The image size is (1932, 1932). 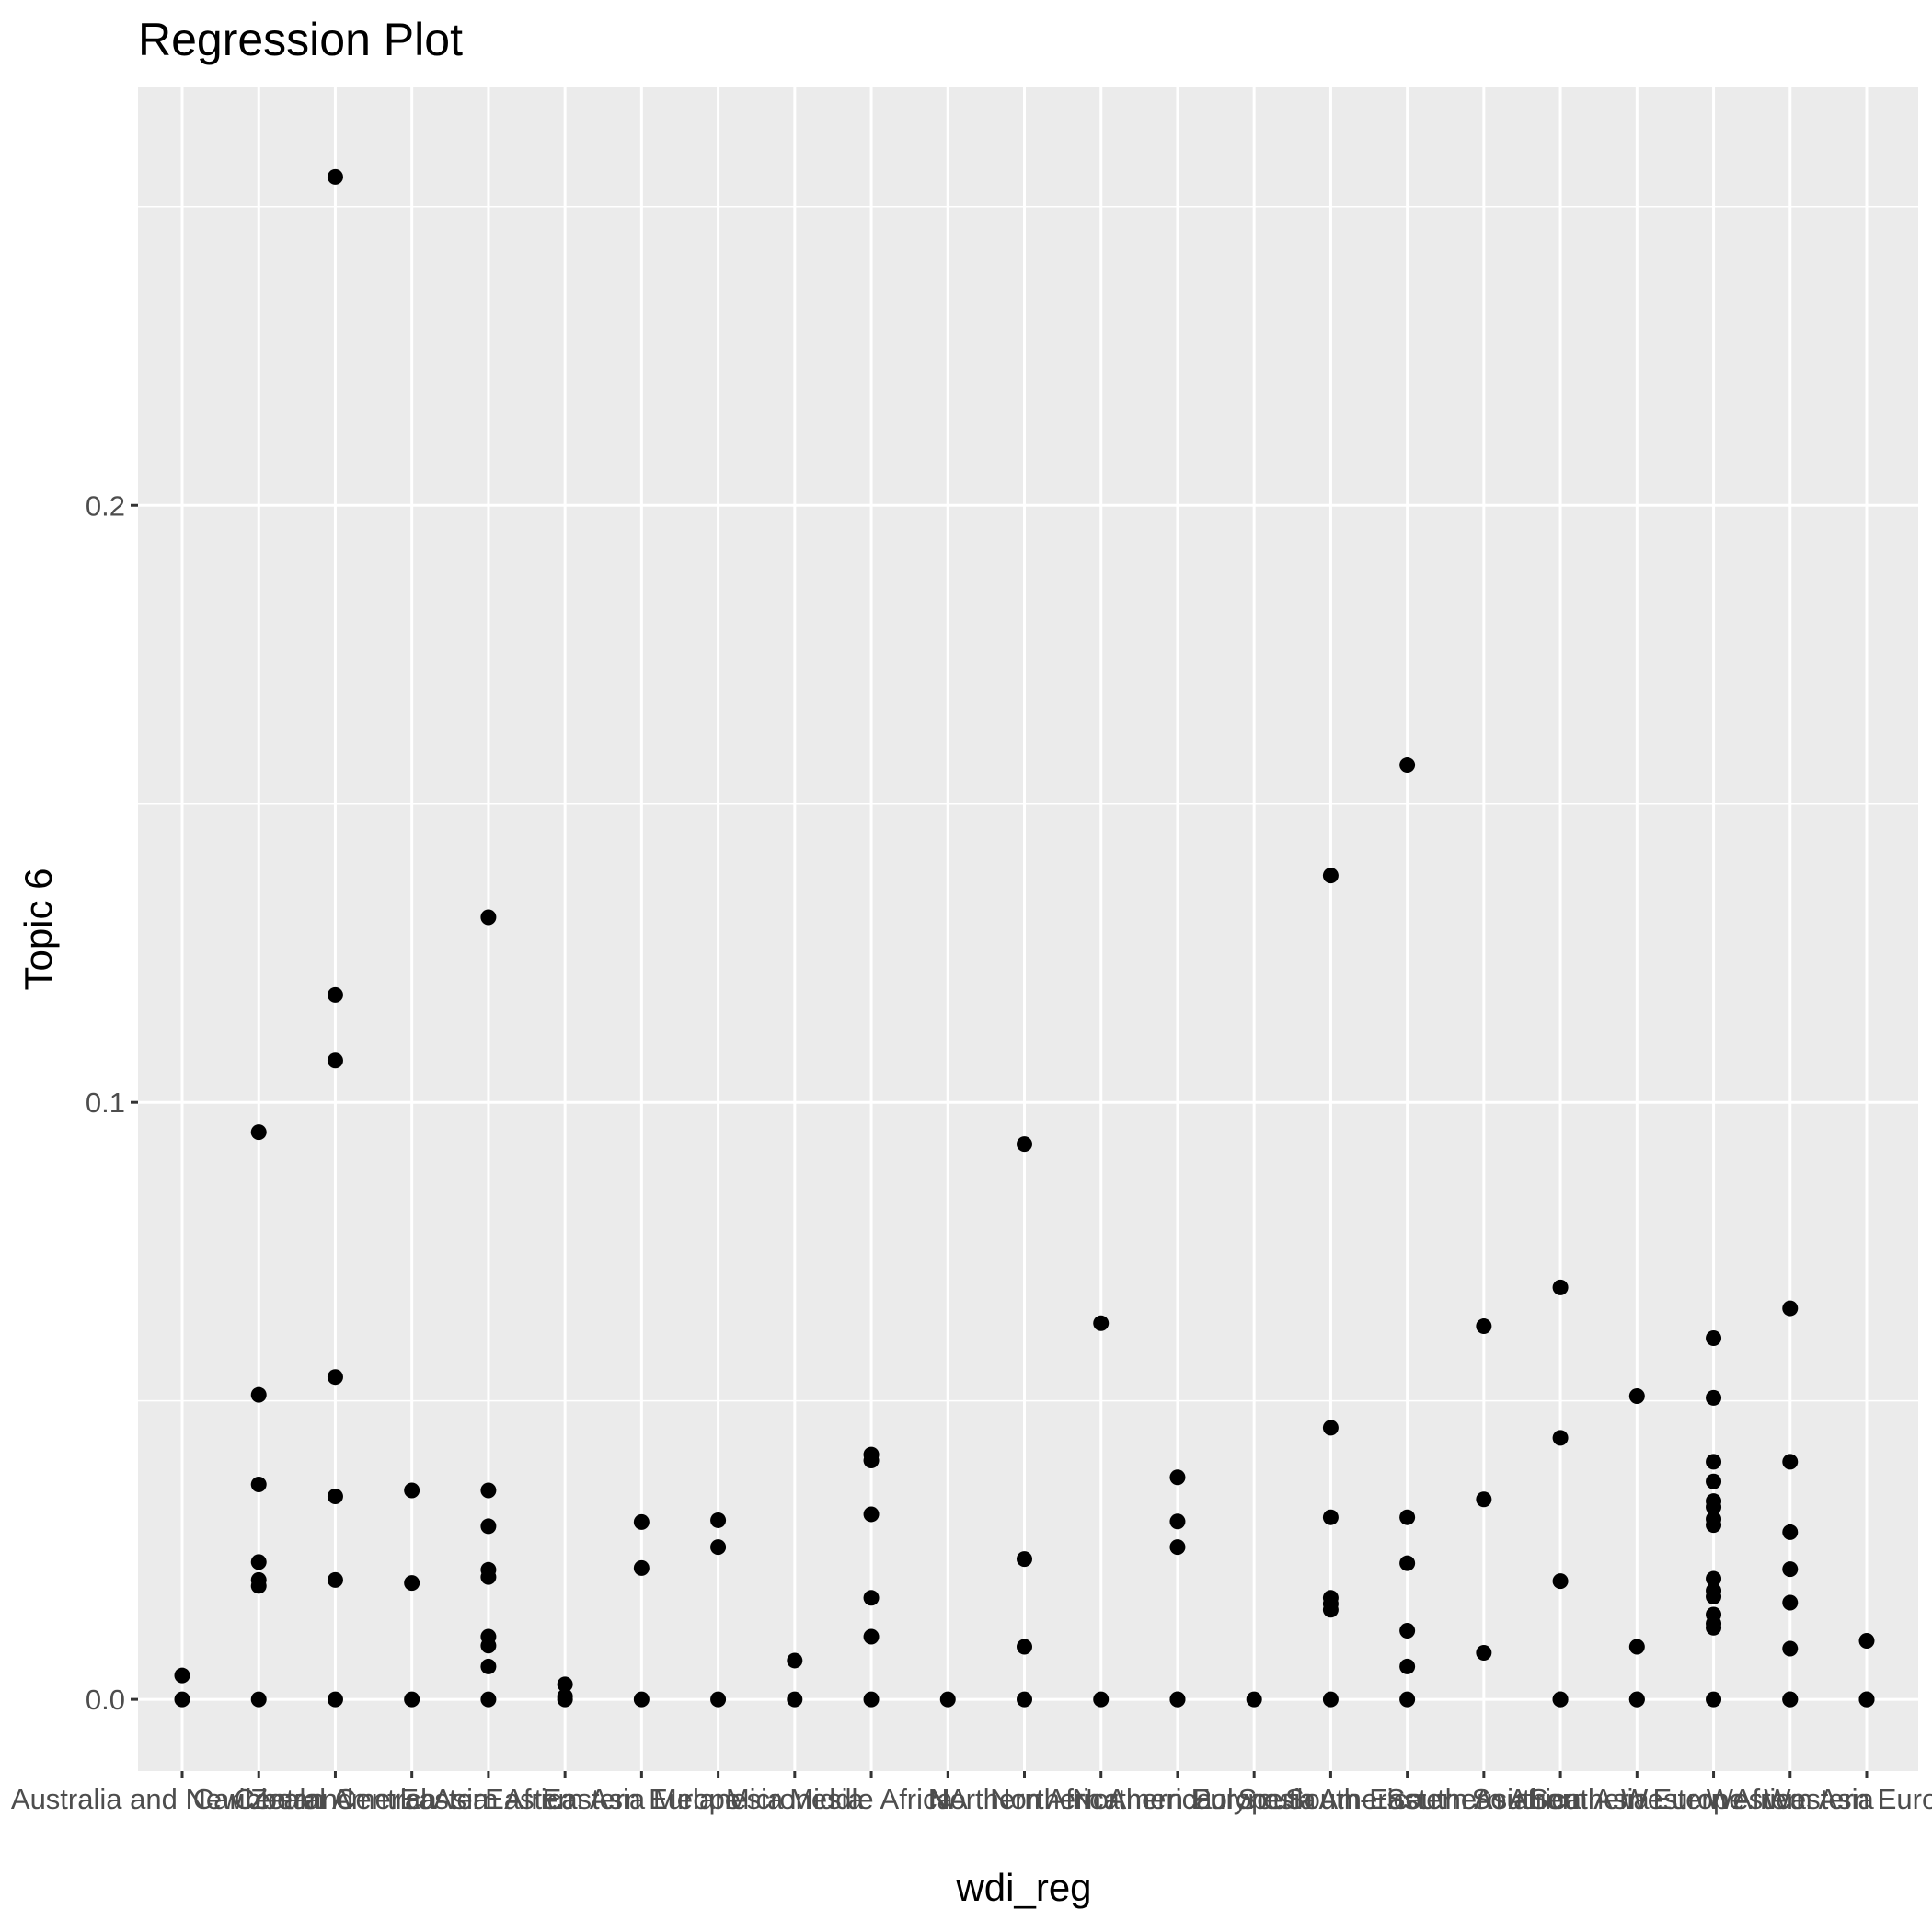 I want to click on x-tick-label: Western Asia, so click(x=1791, y=1799).